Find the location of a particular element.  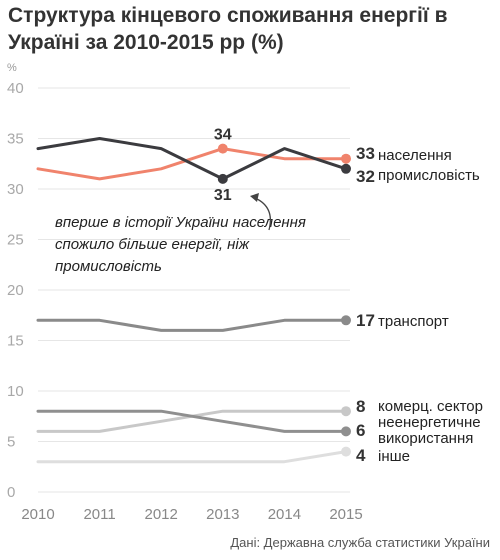

end-value-label: 4 is located at coordinates (361, 455).